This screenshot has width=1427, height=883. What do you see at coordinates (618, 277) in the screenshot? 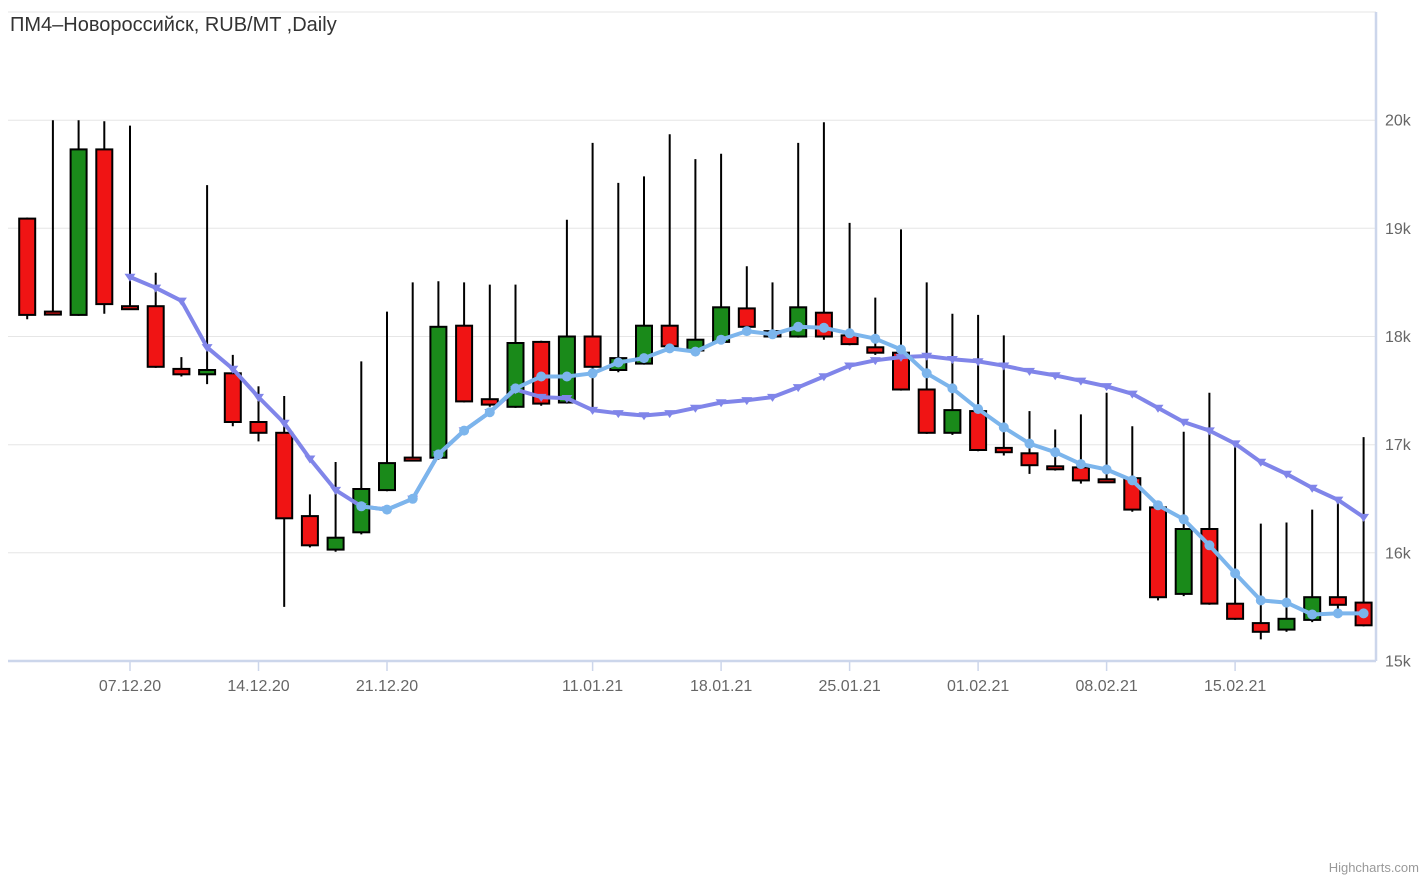
I see `candle-12.01.21` at bounding box center [618, 277].